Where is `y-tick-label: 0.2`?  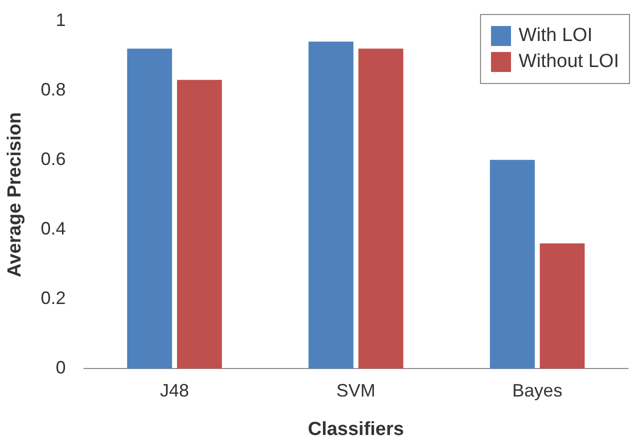 y-tick-label: 0.2 is located at coordinates (53, 298).